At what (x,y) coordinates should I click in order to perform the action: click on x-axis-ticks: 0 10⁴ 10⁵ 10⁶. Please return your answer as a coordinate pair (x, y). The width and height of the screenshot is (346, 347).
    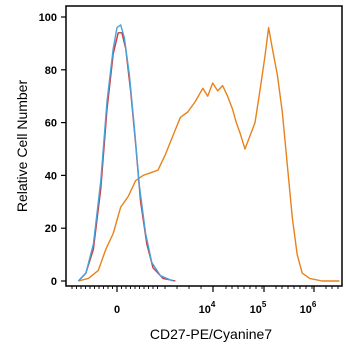
    Looking at the image, I should click on (205, 301).